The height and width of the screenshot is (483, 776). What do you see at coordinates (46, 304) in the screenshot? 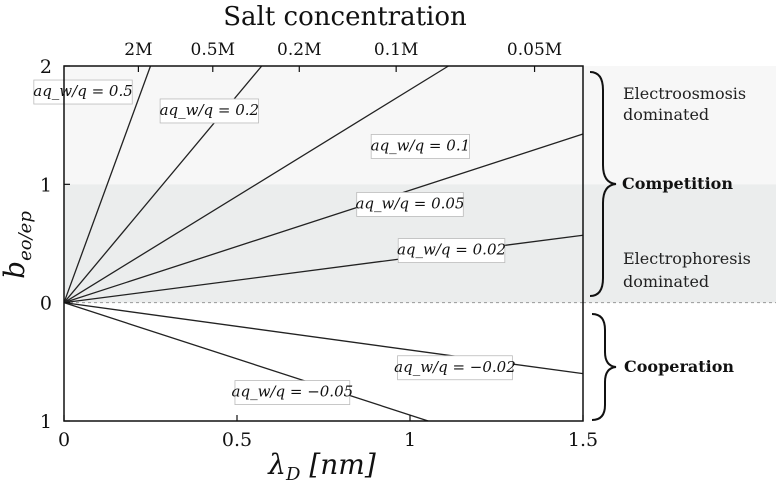
I see `y-tick-label-1: 0` at bounding box center [46, 304].